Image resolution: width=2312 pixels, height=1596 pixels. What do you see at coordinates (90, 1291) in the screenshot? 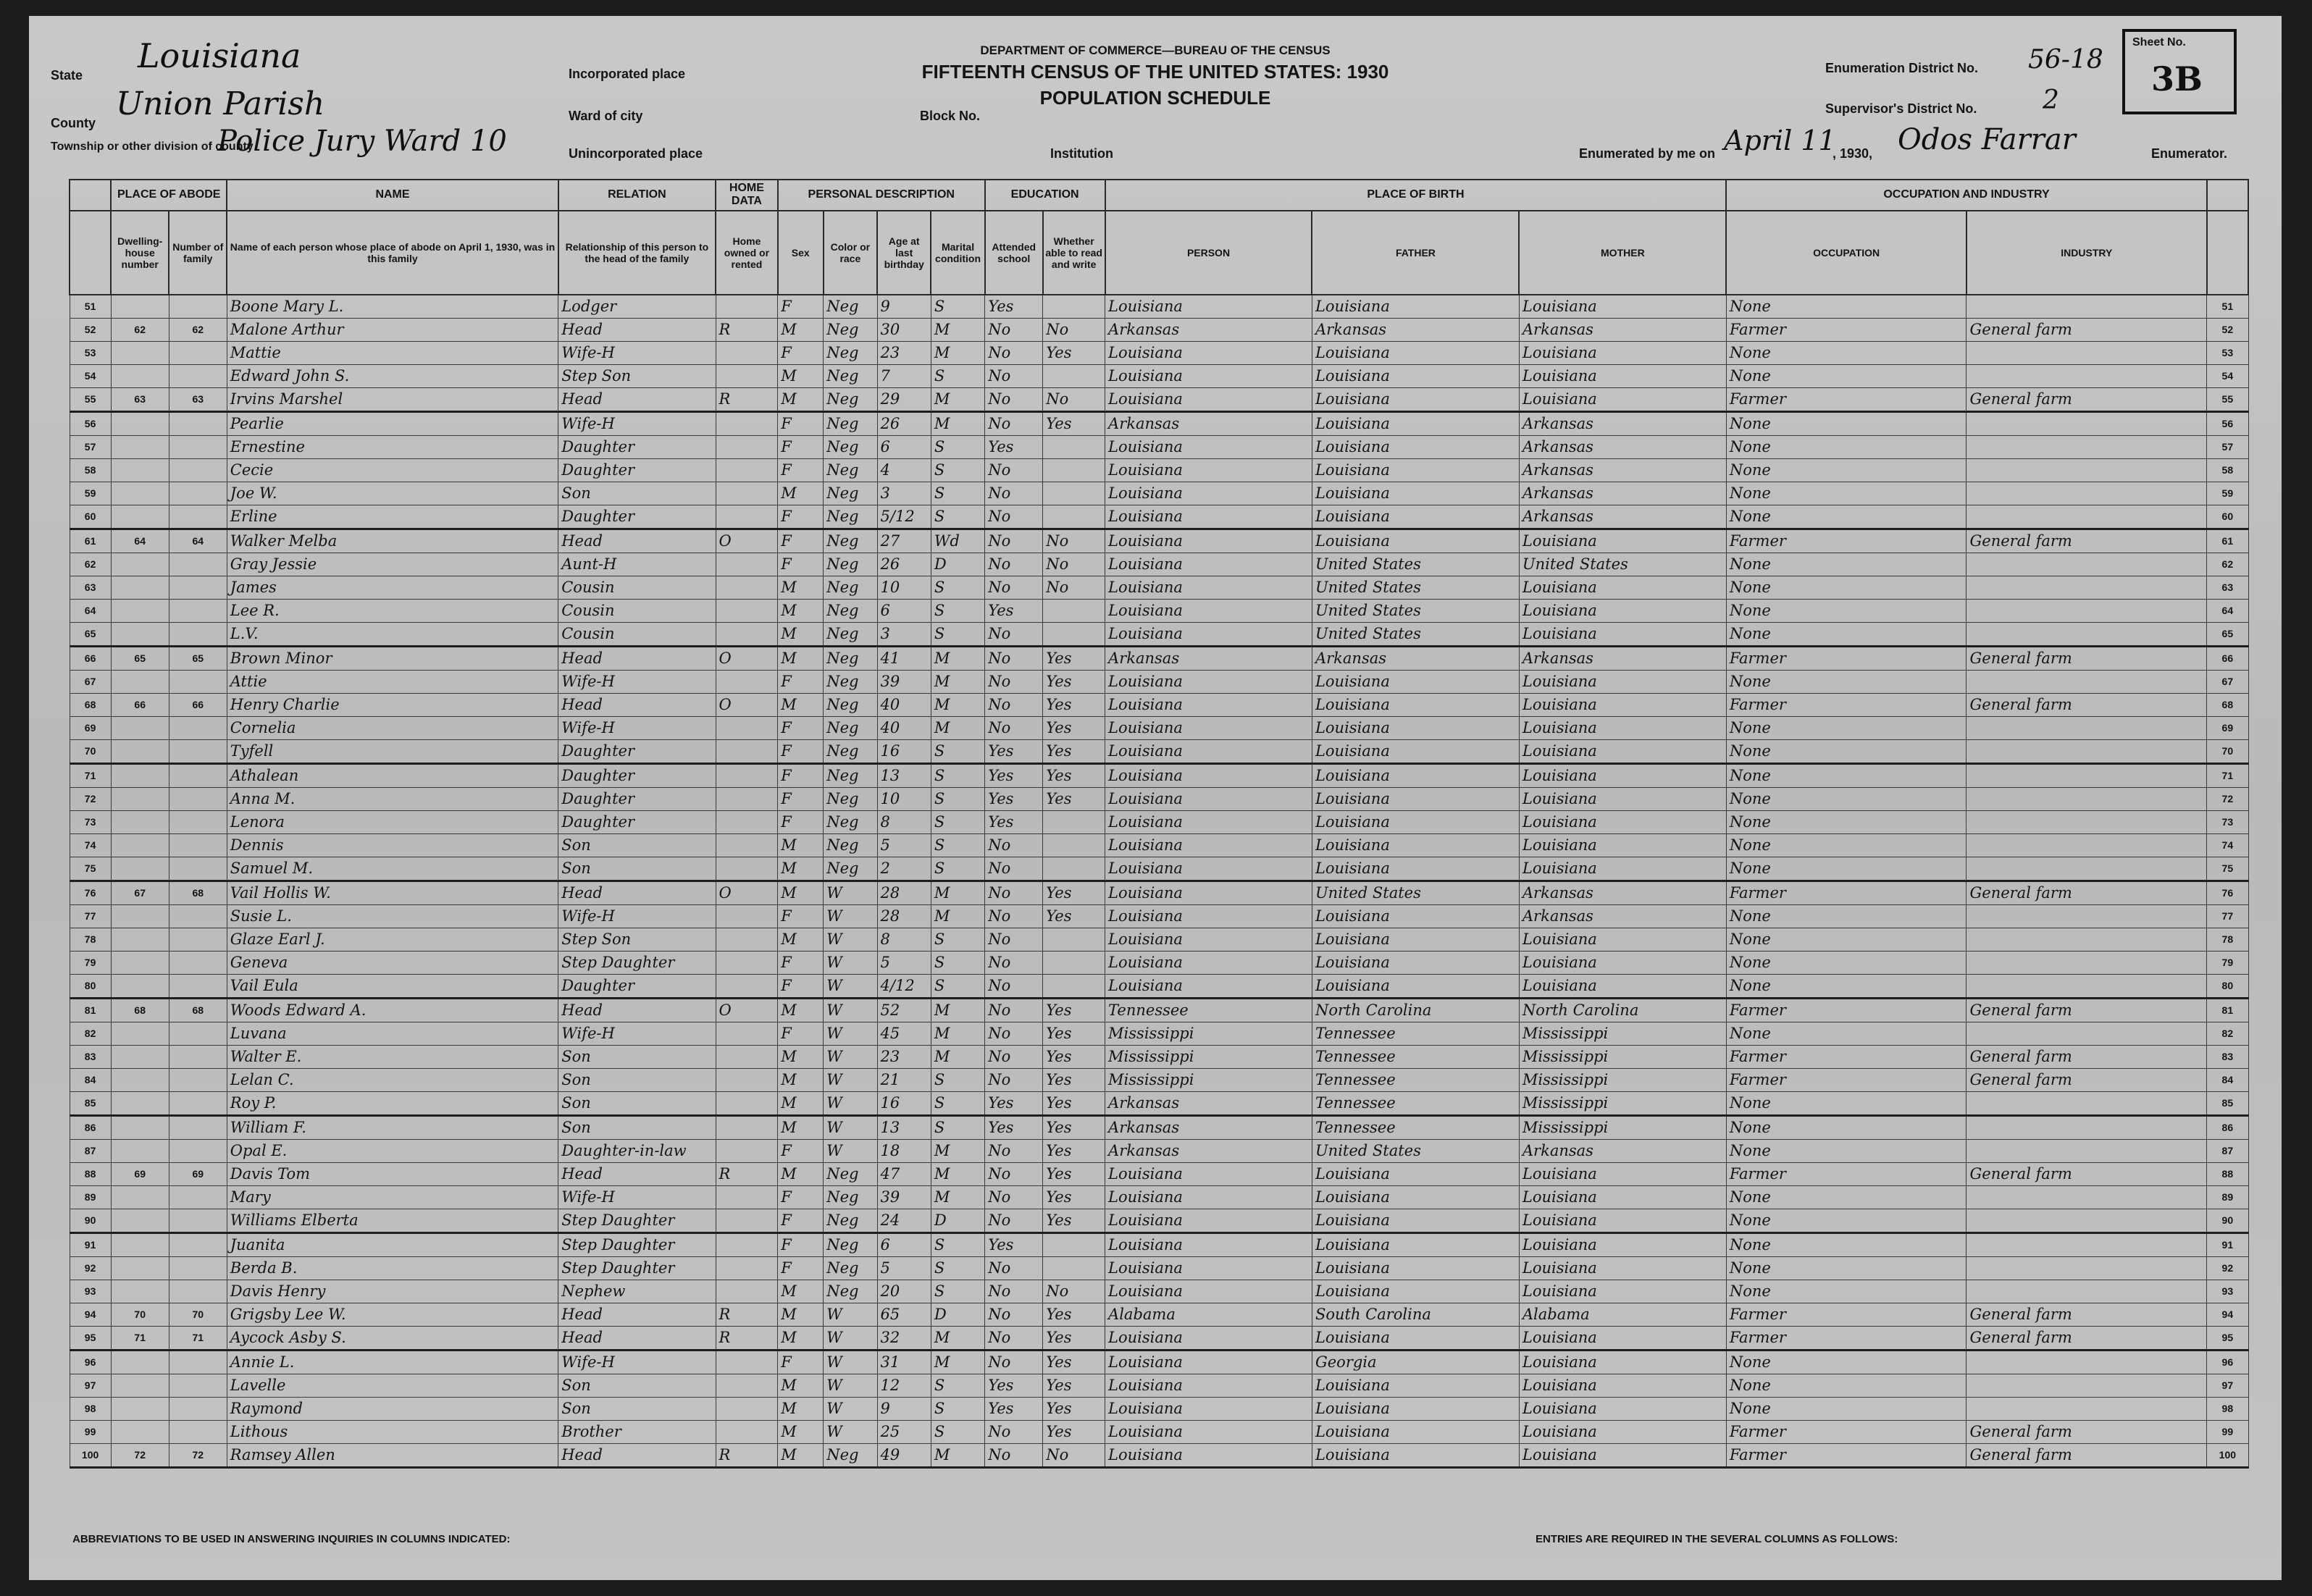
I see `line-number: 93` at bounding box center [90, 1291].